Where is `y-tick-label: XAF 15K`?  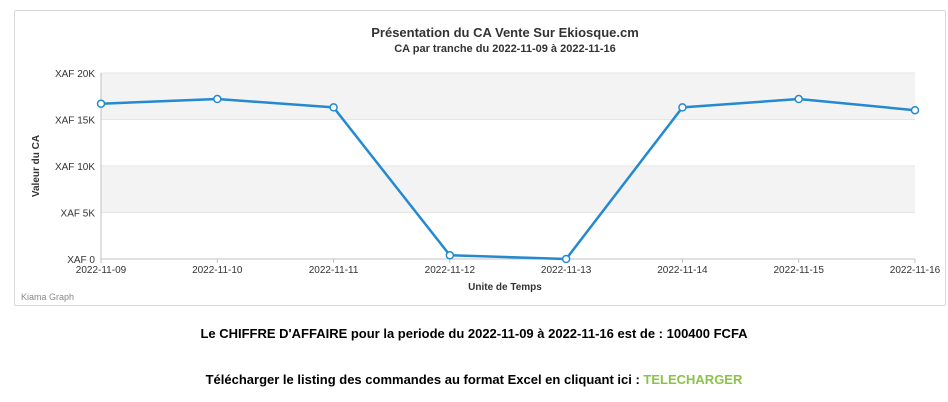 y-tick-label: XAF 15K is located at coordinates (75, 121).